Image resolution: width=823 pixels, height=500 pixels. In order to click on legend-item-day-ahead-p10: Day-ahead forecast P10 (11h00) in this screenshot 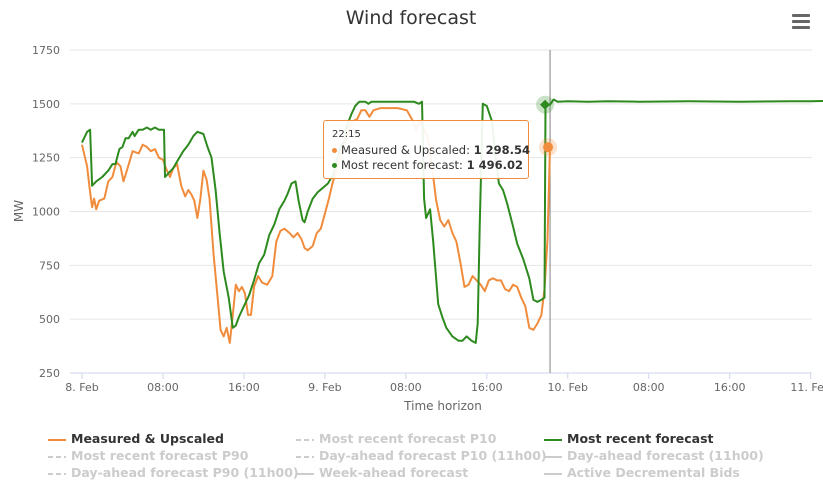, I will do `click(421, 456)`.